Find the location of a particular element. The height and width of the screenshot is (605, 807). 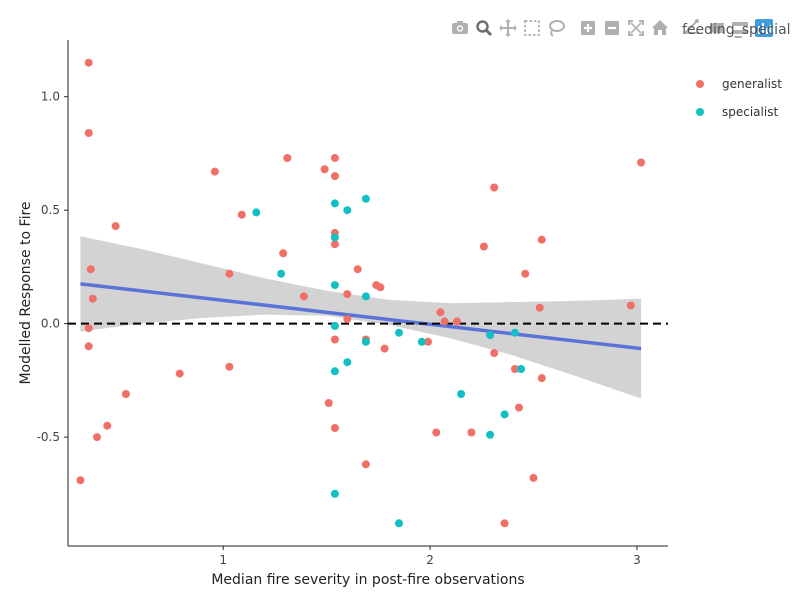

spike-lines-button is located at coordinates (692, 28).